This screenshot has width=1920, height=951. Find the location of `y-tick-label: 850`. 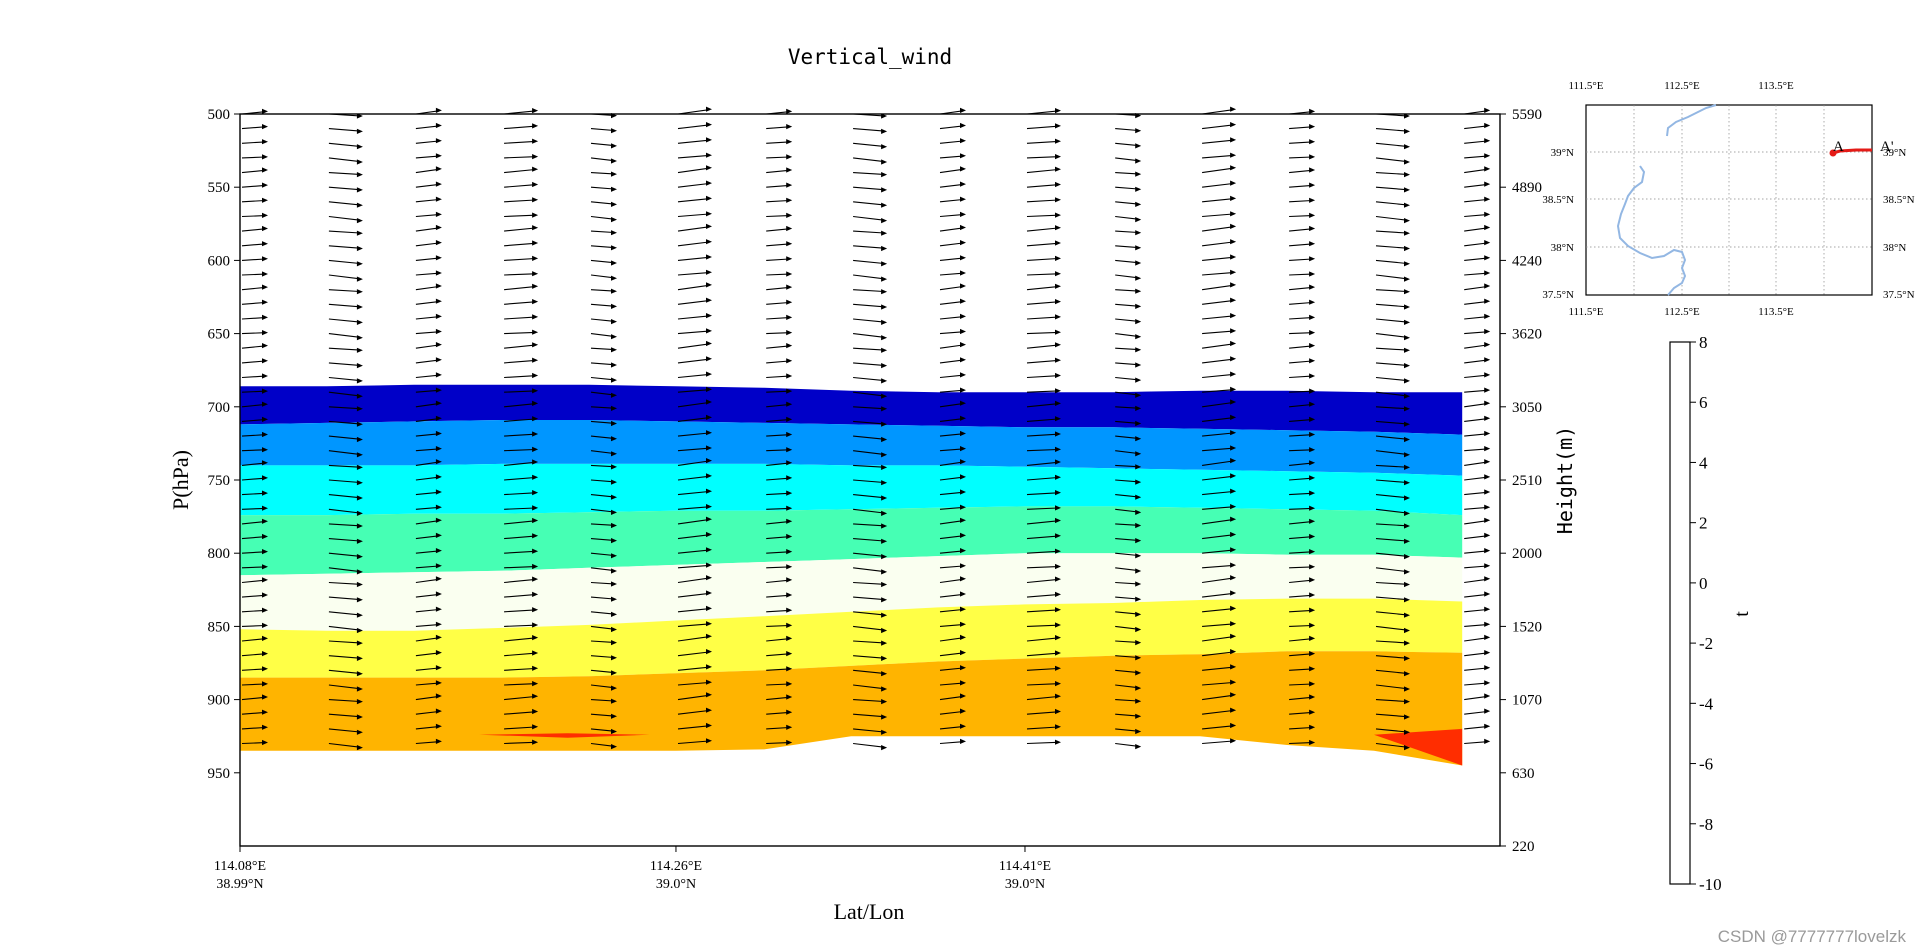

y-tick-label: 850 is located at coordinates (219, 627).